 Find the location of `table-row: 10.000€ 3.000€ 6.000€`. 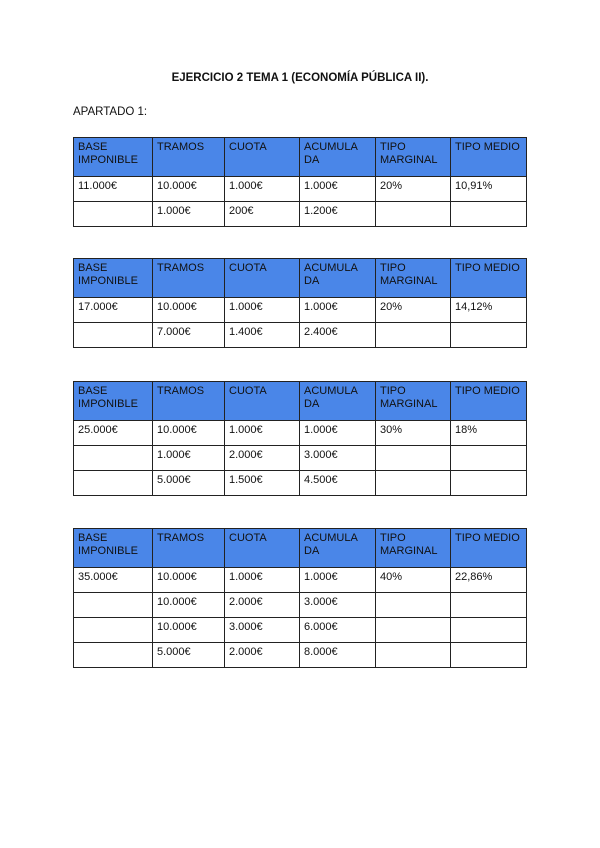

table-row: 10.000€ 3.000€ 6.000€ is located at coordinates (300, 630).